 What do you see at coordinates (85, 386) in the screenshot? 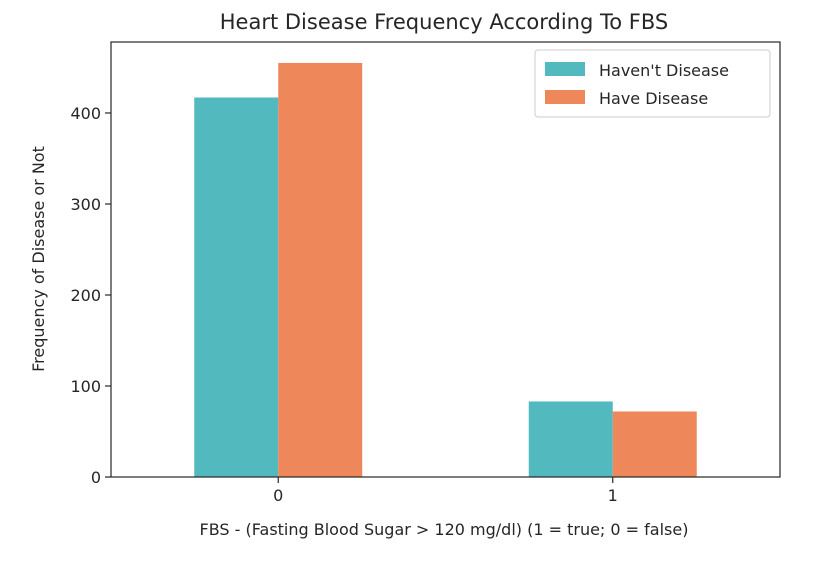
I see `y-tick-label: 100` at bounding box center [85, 386].